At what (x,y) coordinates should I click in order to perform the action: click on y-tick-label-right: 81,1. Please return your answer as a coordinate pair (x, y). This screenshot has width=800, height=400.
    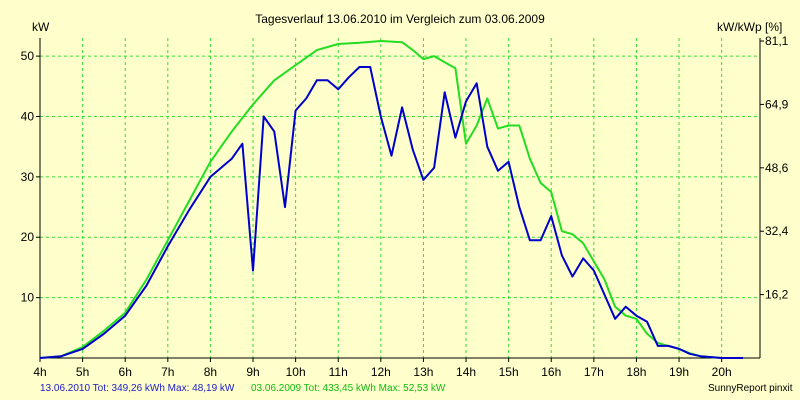
    Looking at the image, I should click on (777, 41).